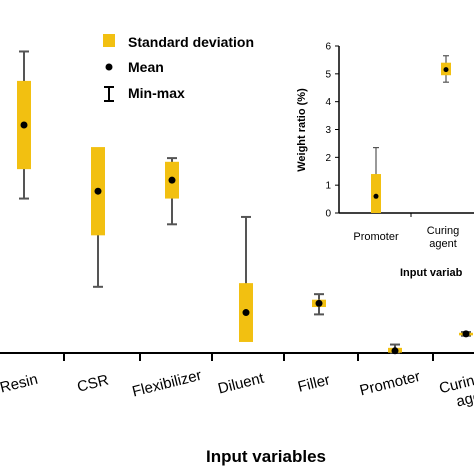 Image resolution: width=474 pixels, height=474 pixels. I want to click on mean-point-promoter, so click(395, 351).